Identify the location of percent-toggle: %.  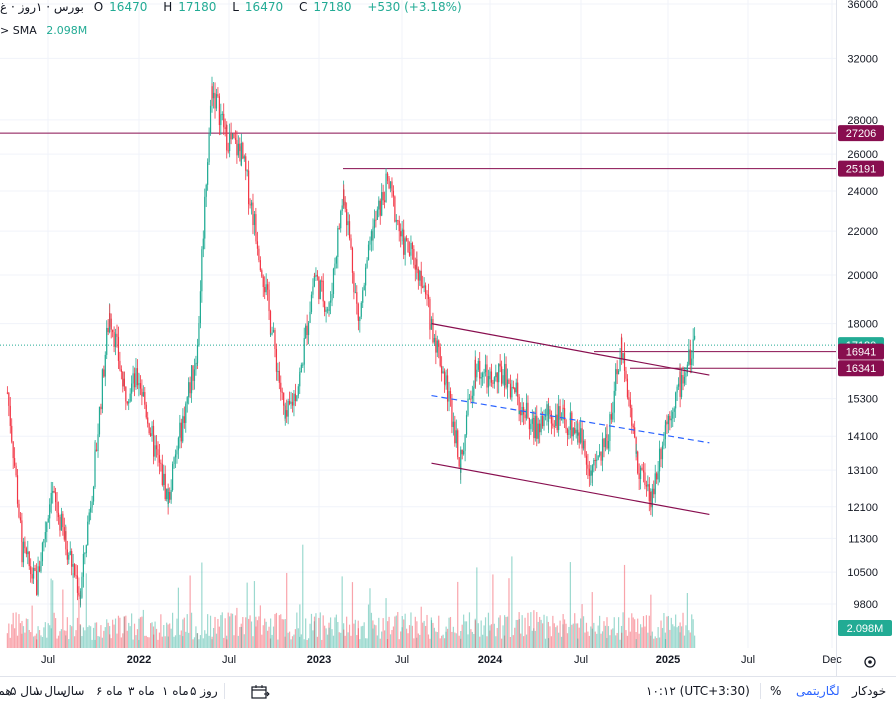
(776, 691).